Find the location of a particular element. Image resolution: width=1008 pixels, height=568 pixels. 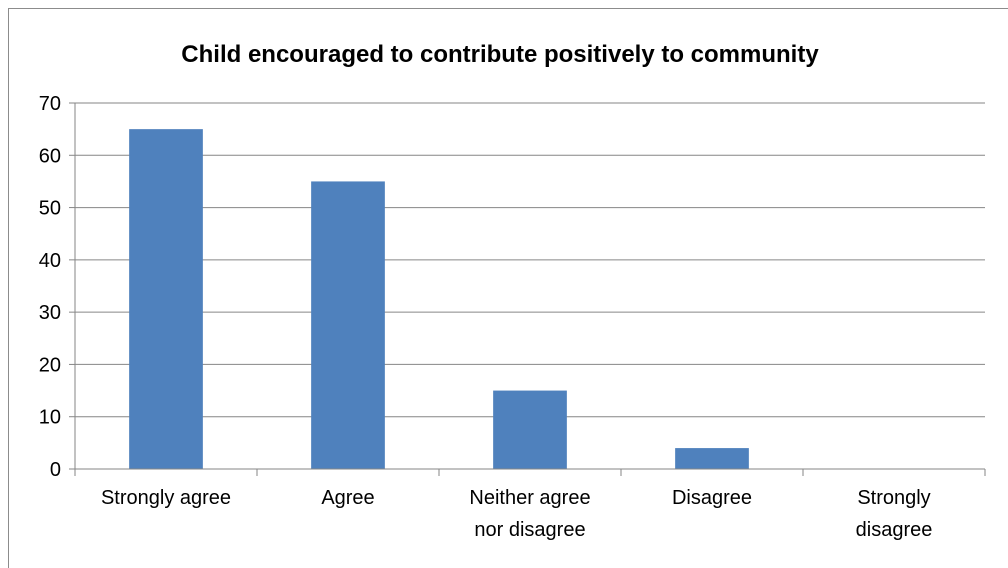

y-tick-label: 20 is located at coordinates (50, 365).